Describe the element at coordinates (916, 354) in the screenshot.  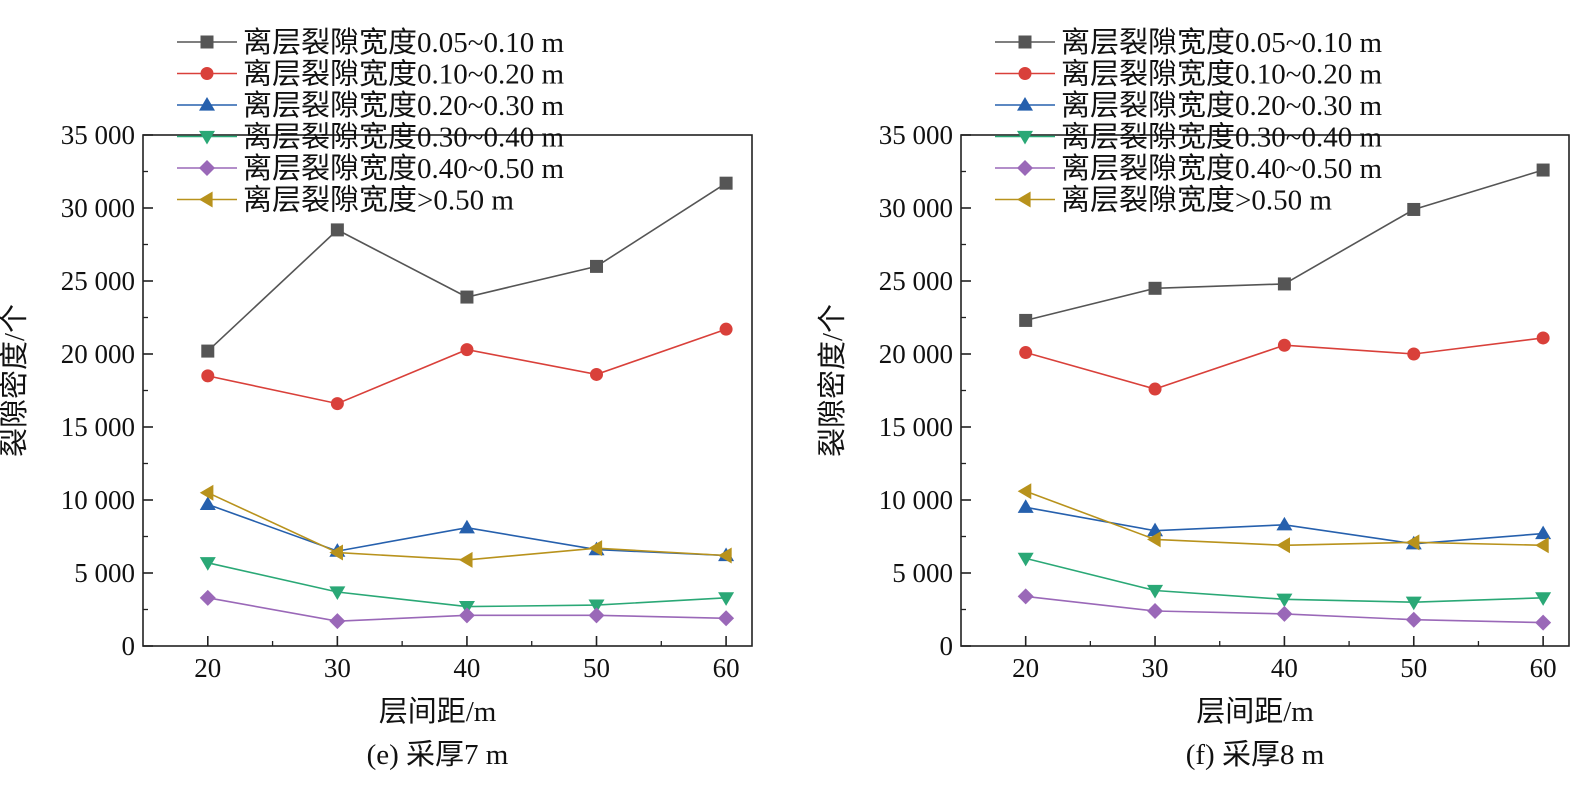
I see `y-tick-label: 20 000` at that location.